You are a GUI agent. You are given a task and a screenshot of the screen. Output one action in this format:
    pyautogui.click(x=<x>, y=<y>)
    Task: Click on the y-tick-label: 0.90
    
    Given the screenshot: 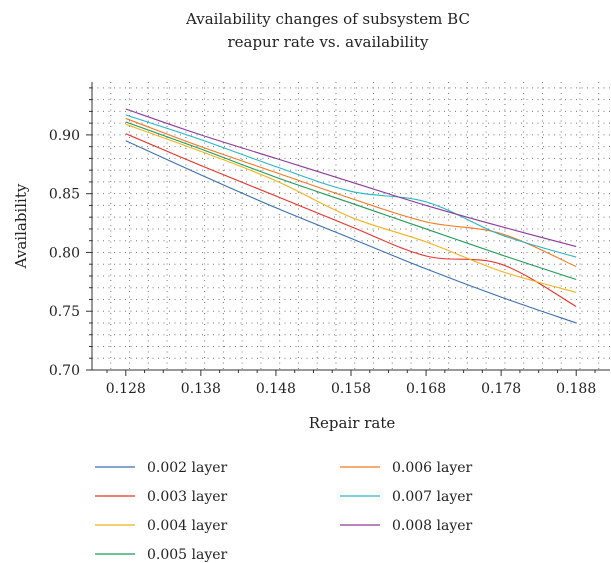 What is the action you would take?
    pyautogui.click(x=64, y=136)
    